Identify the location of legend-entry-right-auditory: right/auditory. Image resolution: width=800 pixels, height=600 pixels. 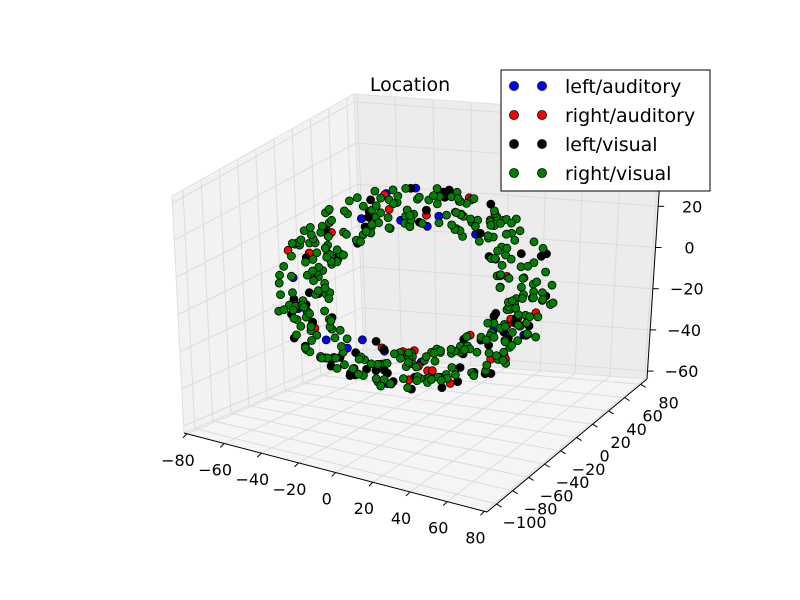
(602, 116).